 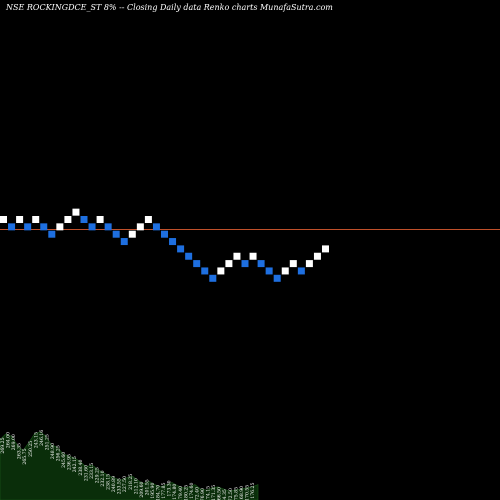 What do you see at coordinates (14, 442) in the screenshot?
I see `price-label: 269.00` at bounding box center [14, 442].